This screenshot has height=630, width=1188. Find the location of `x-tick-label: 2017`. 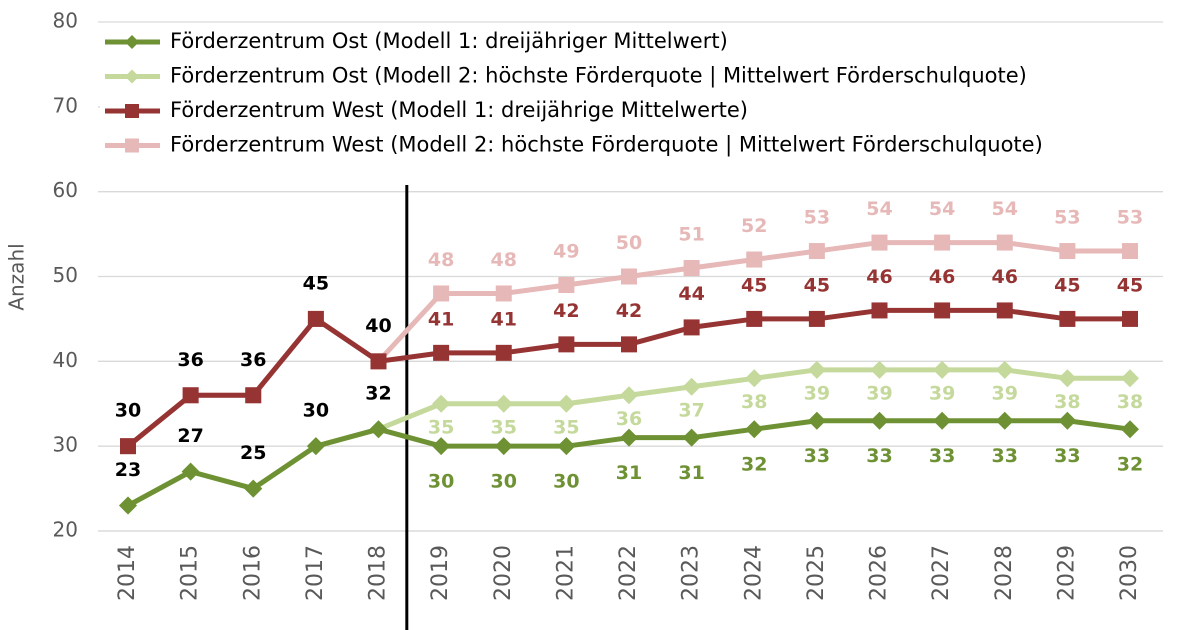

x-tick-label: 2017 is located at coordinates (315, 573).